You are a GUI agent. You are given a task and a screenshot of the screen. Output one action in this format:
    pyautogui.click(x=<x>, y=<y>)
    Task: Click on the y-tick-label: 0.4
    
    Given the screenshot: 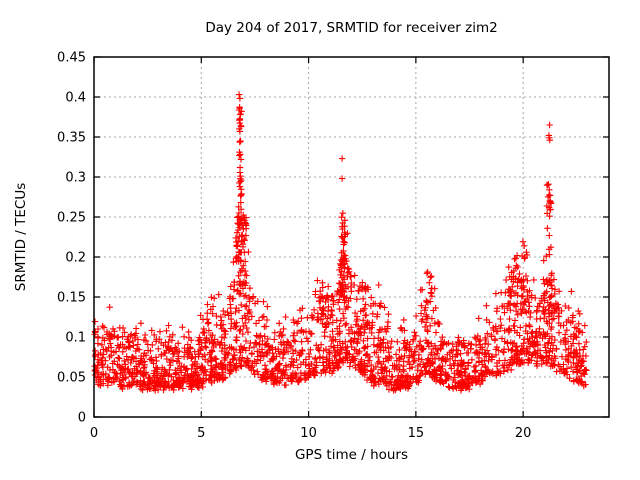 What is the action you would take?
    pyautogui.click(x=75, y=98)
    